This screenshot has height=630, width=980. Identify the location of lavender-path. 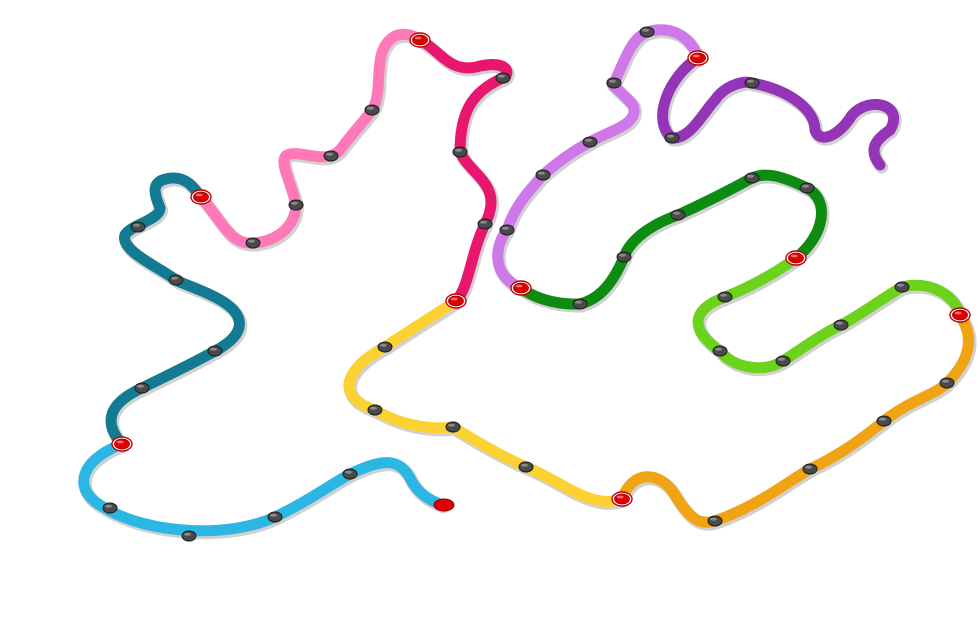
(598, 159).